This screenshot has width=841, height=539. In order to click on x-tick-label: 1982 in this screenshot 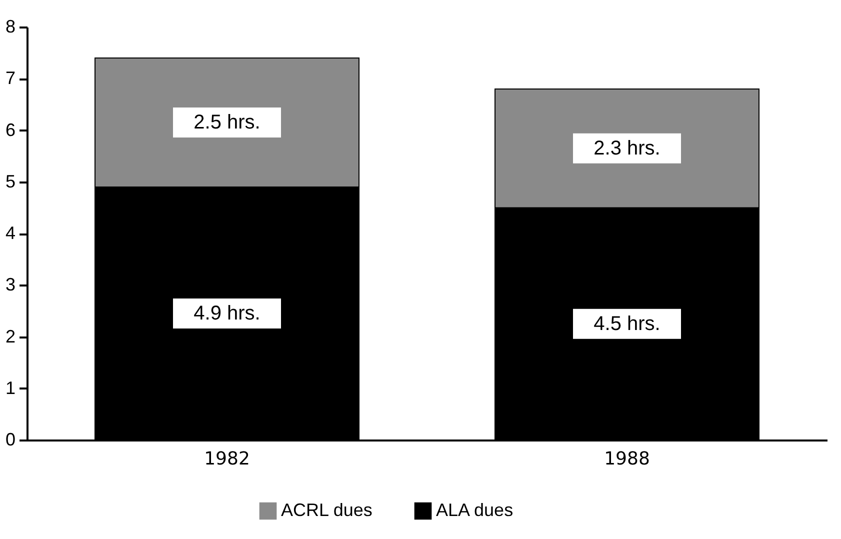, I will do `click(227, 459)`.